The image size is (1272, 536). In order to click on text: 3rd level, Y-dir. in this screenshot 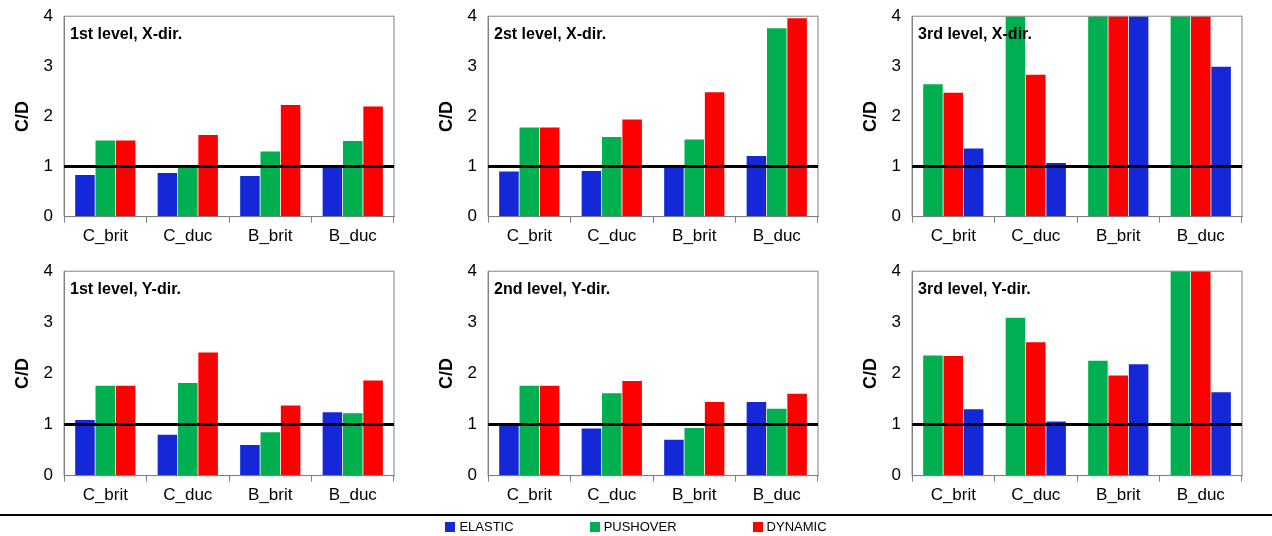, I will do `click(974, 288)`.